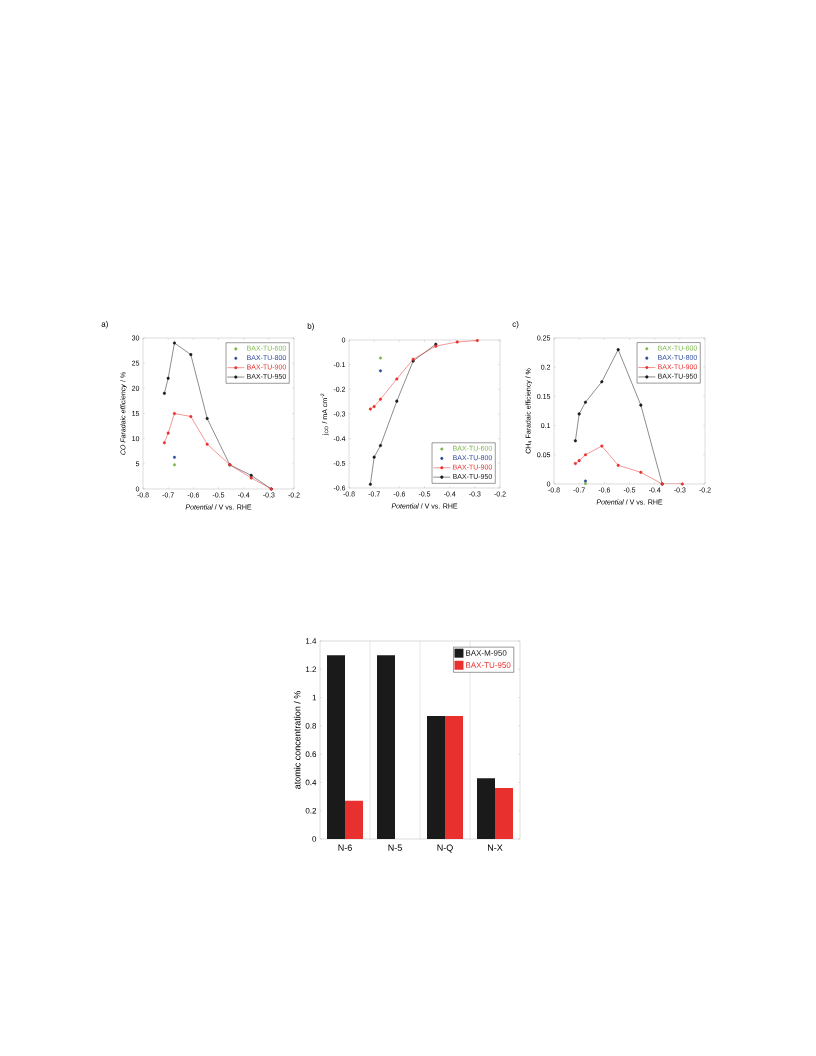 The height and width of the screenshot is (1056, 816). What do you see at coordinates (314, 839) in the screenshot?
I see `y-tick-label: 0` at bounding box center [314, 839].